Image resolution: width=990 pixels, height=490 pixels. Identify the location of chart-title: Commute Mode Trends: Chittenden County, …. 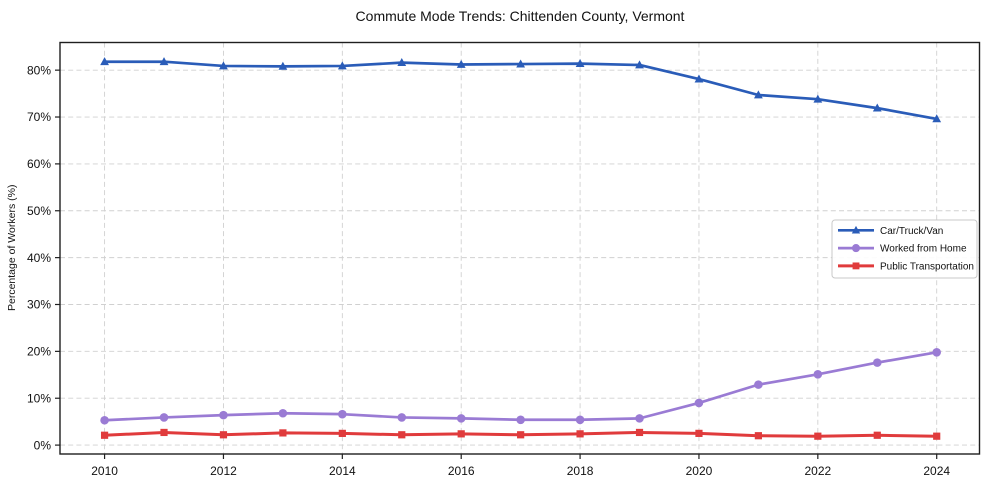
(520, 16).